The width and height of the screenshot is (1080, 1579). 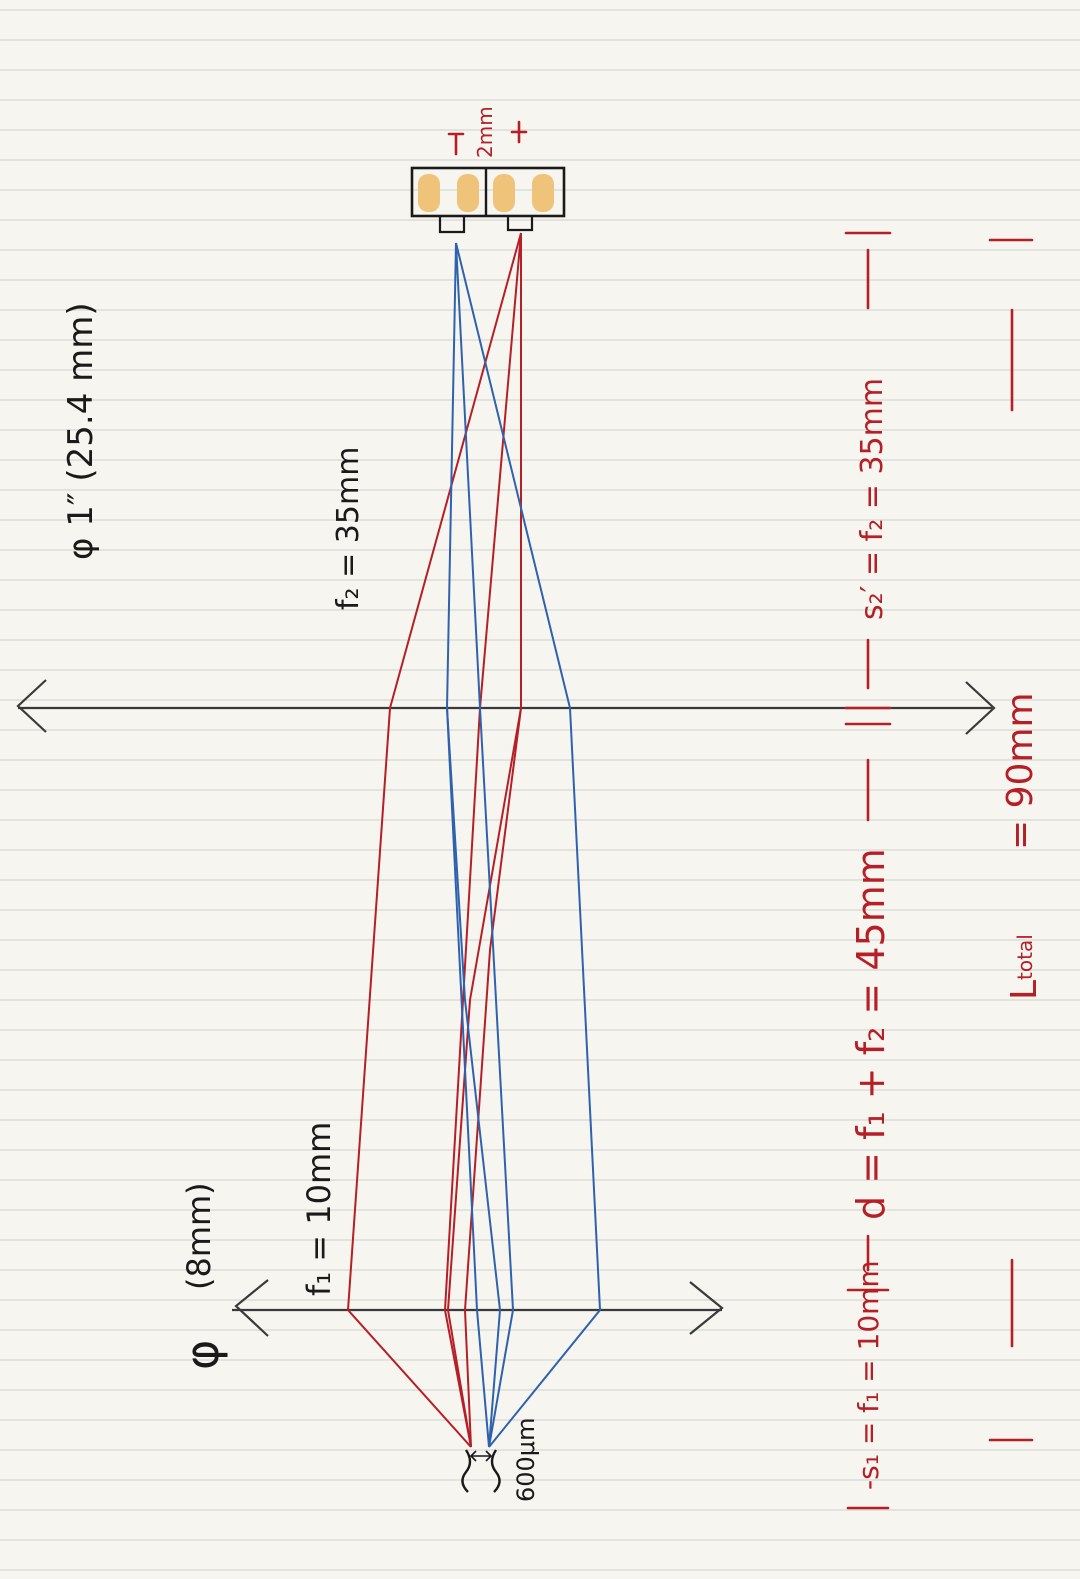 I want to click on lens-1-right-arrowhead, so click(x=706, y=1308).